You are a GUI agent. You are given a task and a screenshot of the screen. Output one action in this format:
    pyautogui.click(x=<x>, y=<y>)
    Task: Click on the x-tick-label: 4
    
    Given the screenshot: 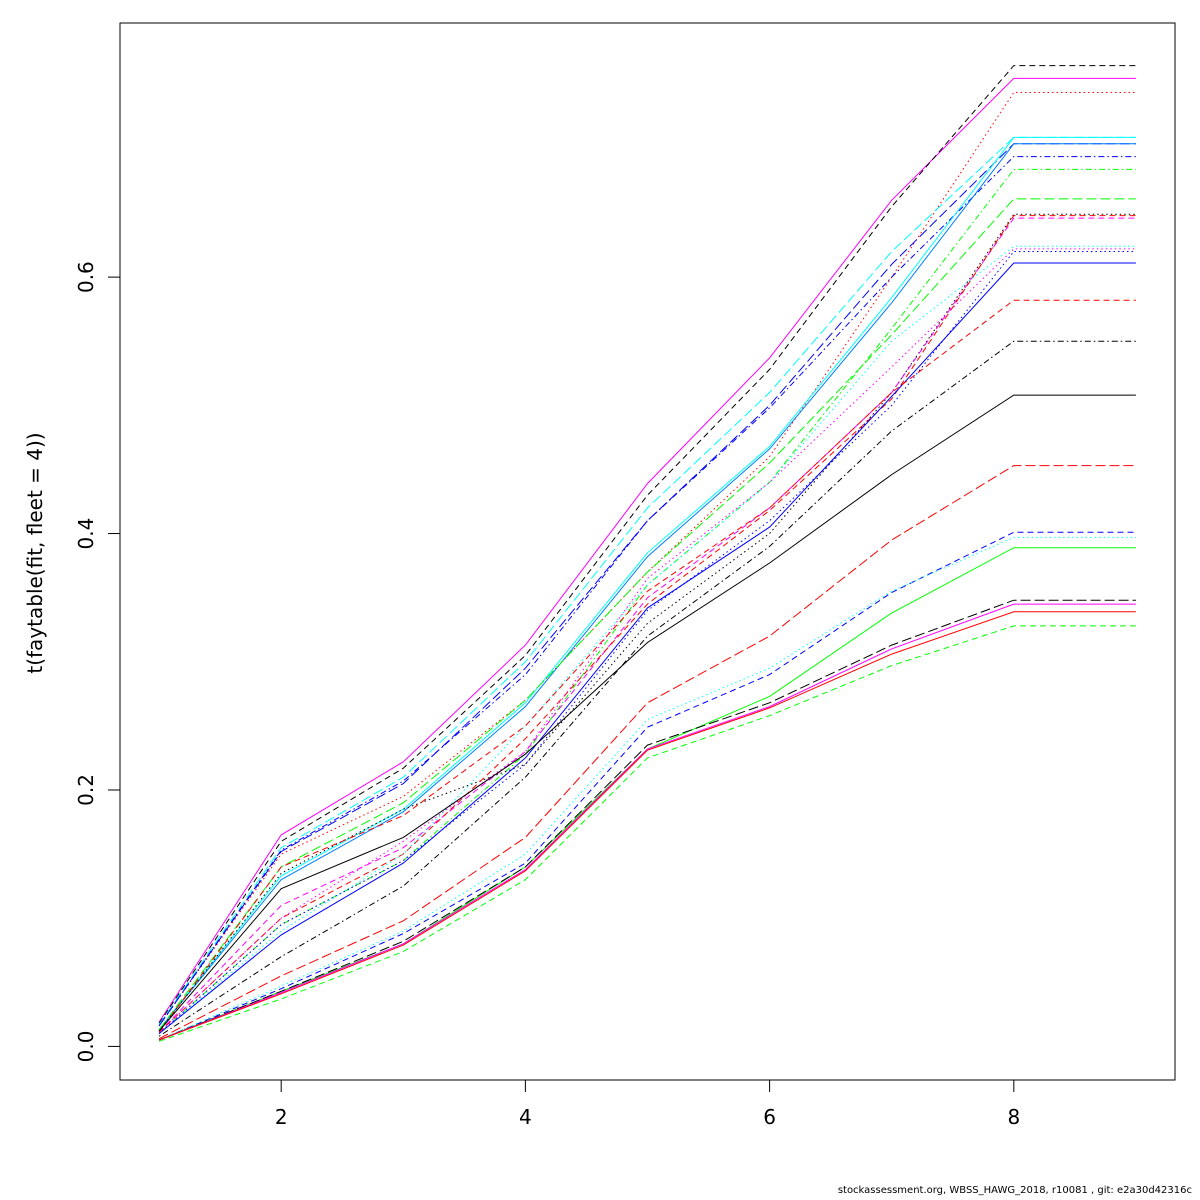 What is the action you would take?
    pyautogui.click(x=525, y=1117)
    